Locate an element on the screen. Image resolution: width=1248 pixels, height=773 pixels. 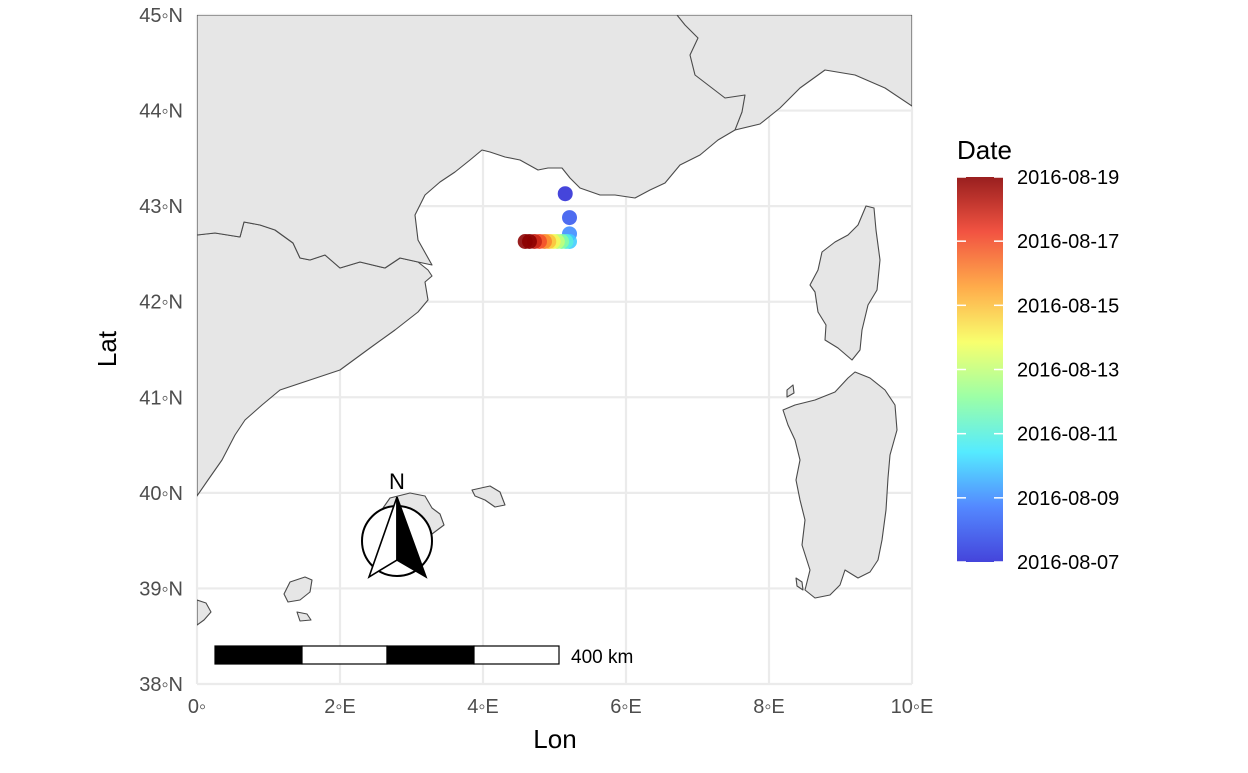
legend-label: 2016-08-17 is located at coordinates (1068, 242).